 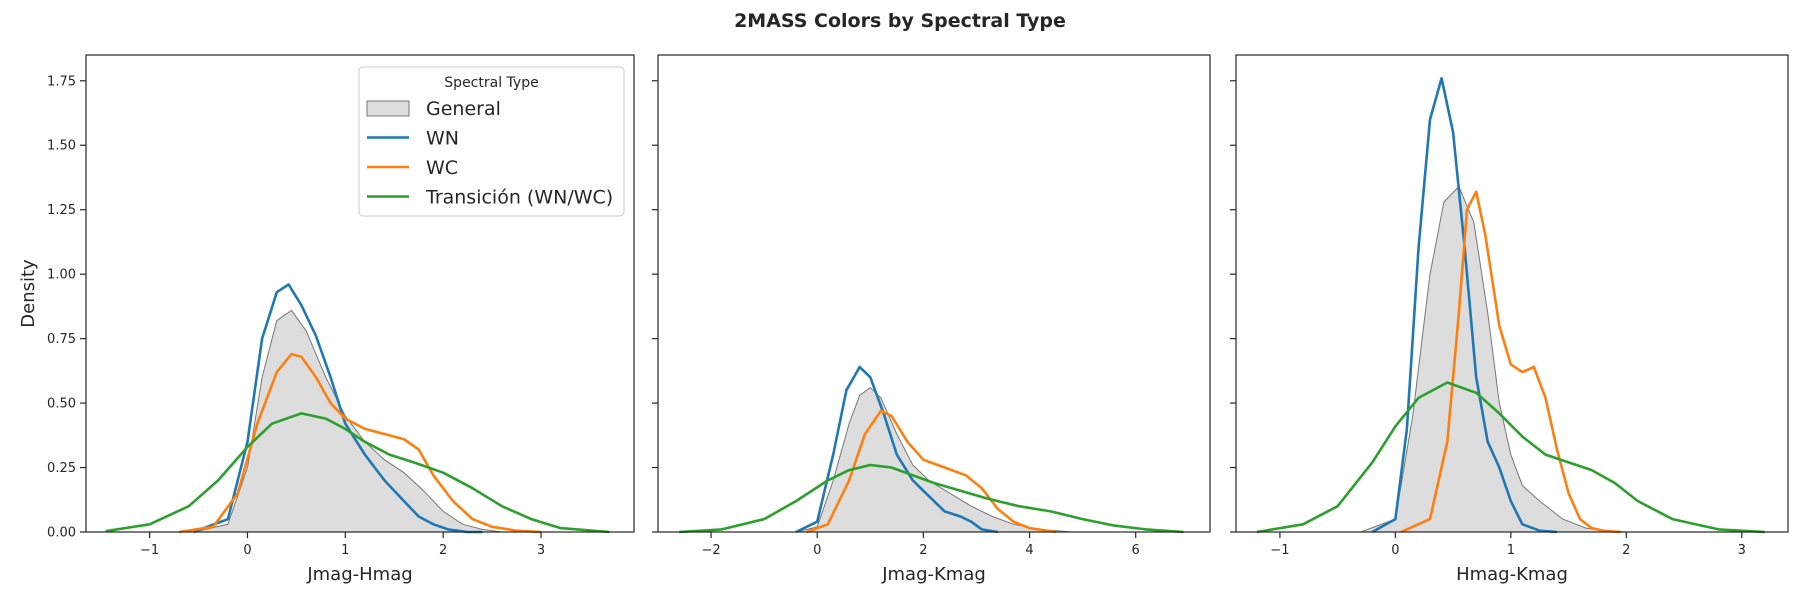 What do you see at coordinates (61, 404) in the screenshot?
I see `y-tick-label: 0.50` at bounding box center [61, 404].